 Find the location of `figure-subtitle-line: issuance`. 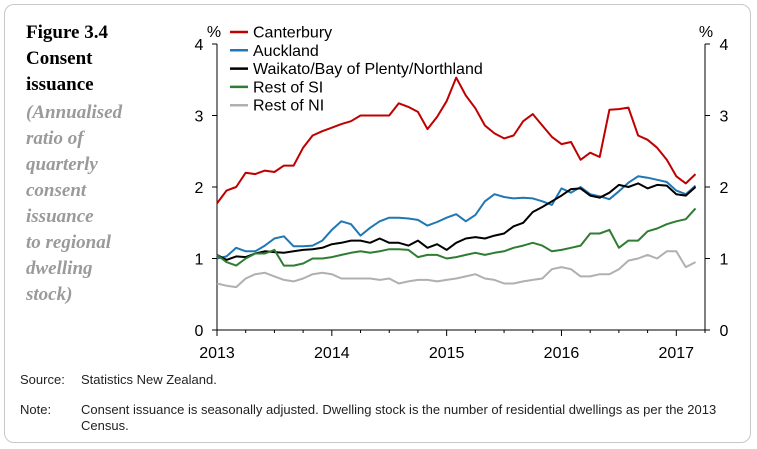

figure-subtitle-line: issuance is located at coordinates (60, 216).